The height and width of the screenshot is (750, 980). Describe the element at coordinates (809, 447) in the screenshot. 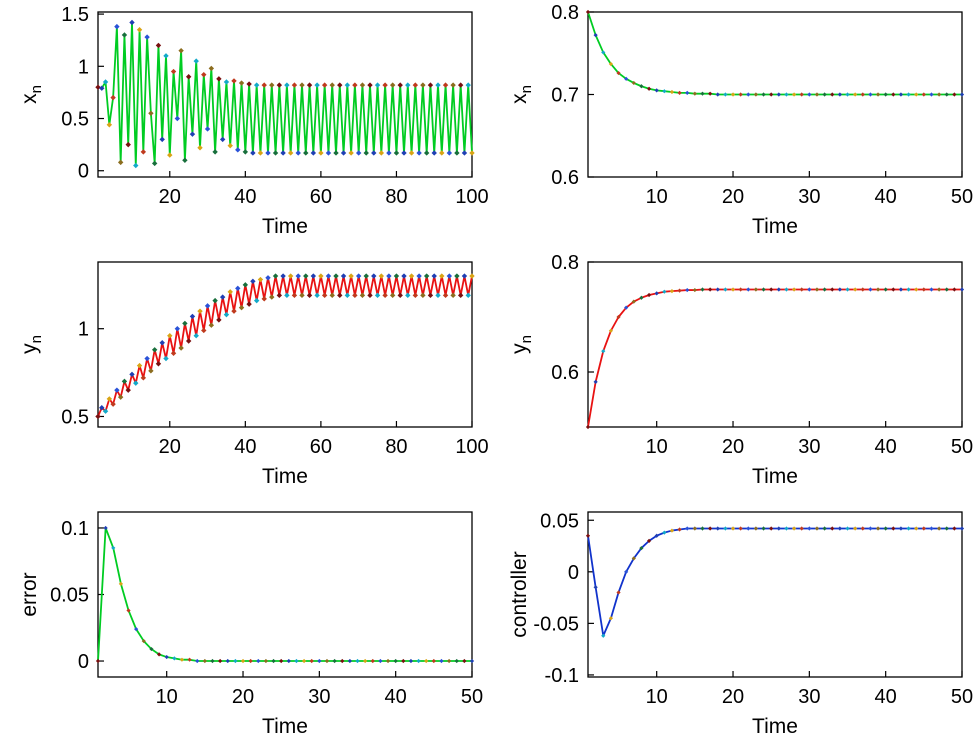

I see `x-tick-label: 30` at that location.